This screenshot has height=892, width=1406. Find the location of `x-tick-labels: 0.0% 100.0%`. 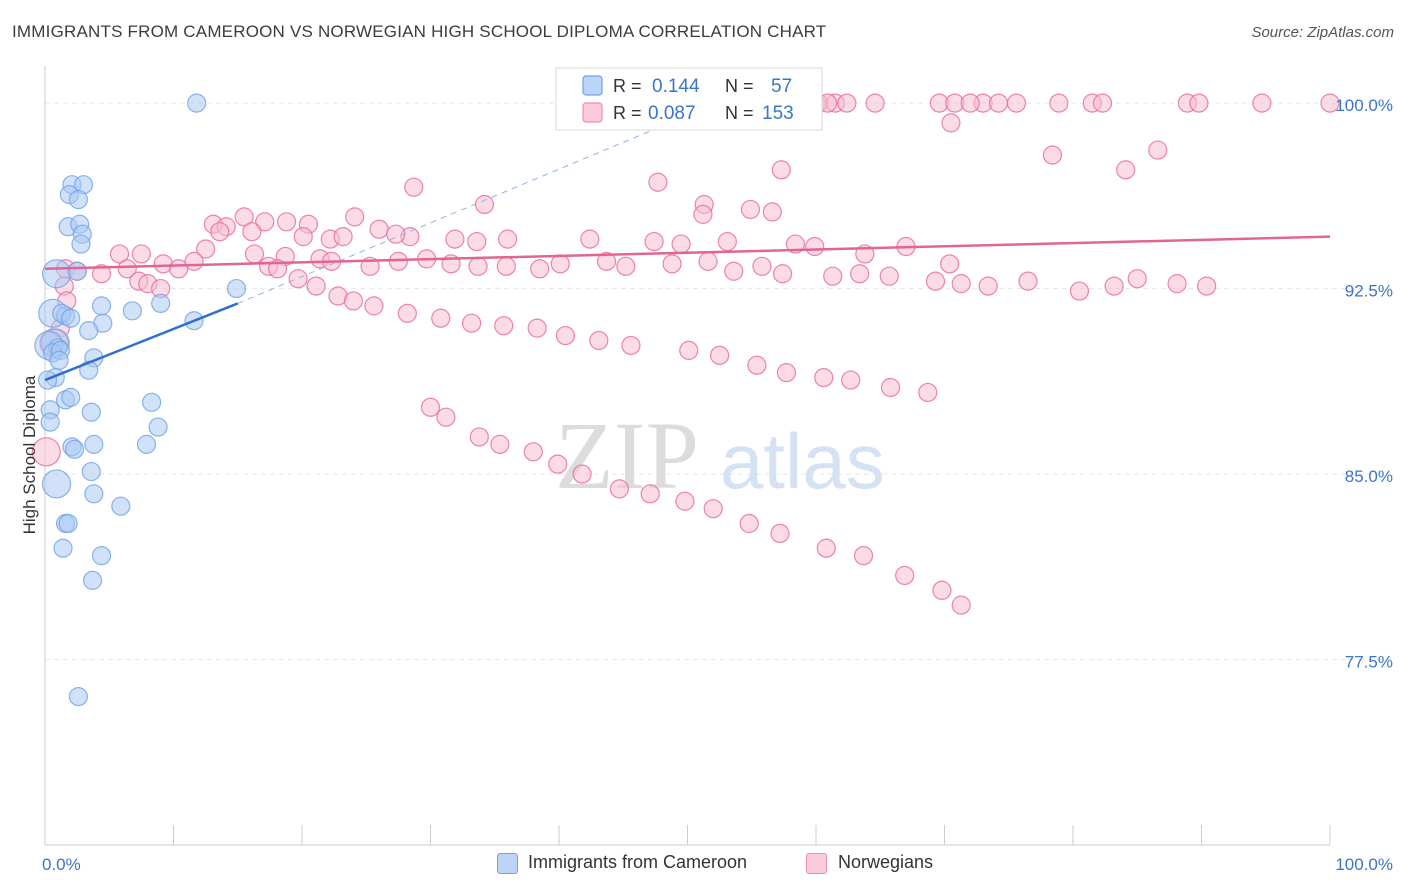

x-tick-labels: 0.0% 100.0% is located at coordinates (717, 864).